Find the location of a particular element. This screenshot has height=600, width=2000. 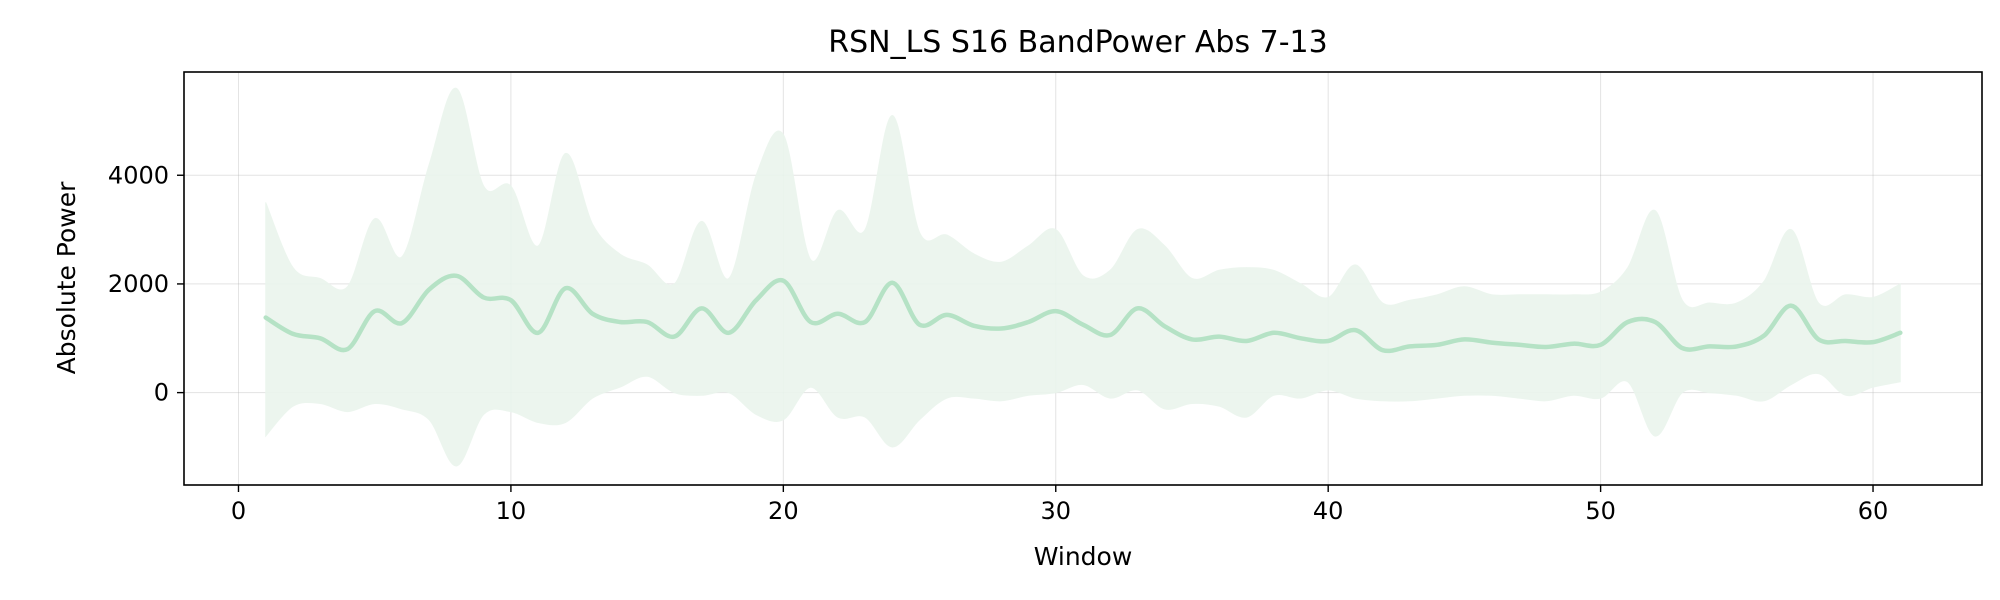

y-tick-label: 4000 is located at coordinates (138, 175).